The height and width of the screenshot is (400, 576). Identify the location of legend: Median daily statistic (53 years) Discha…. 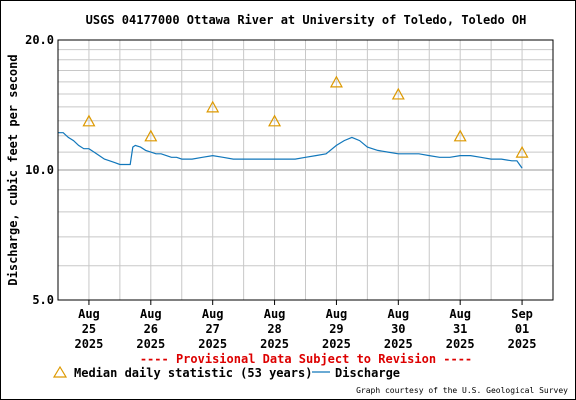
(226, 372).